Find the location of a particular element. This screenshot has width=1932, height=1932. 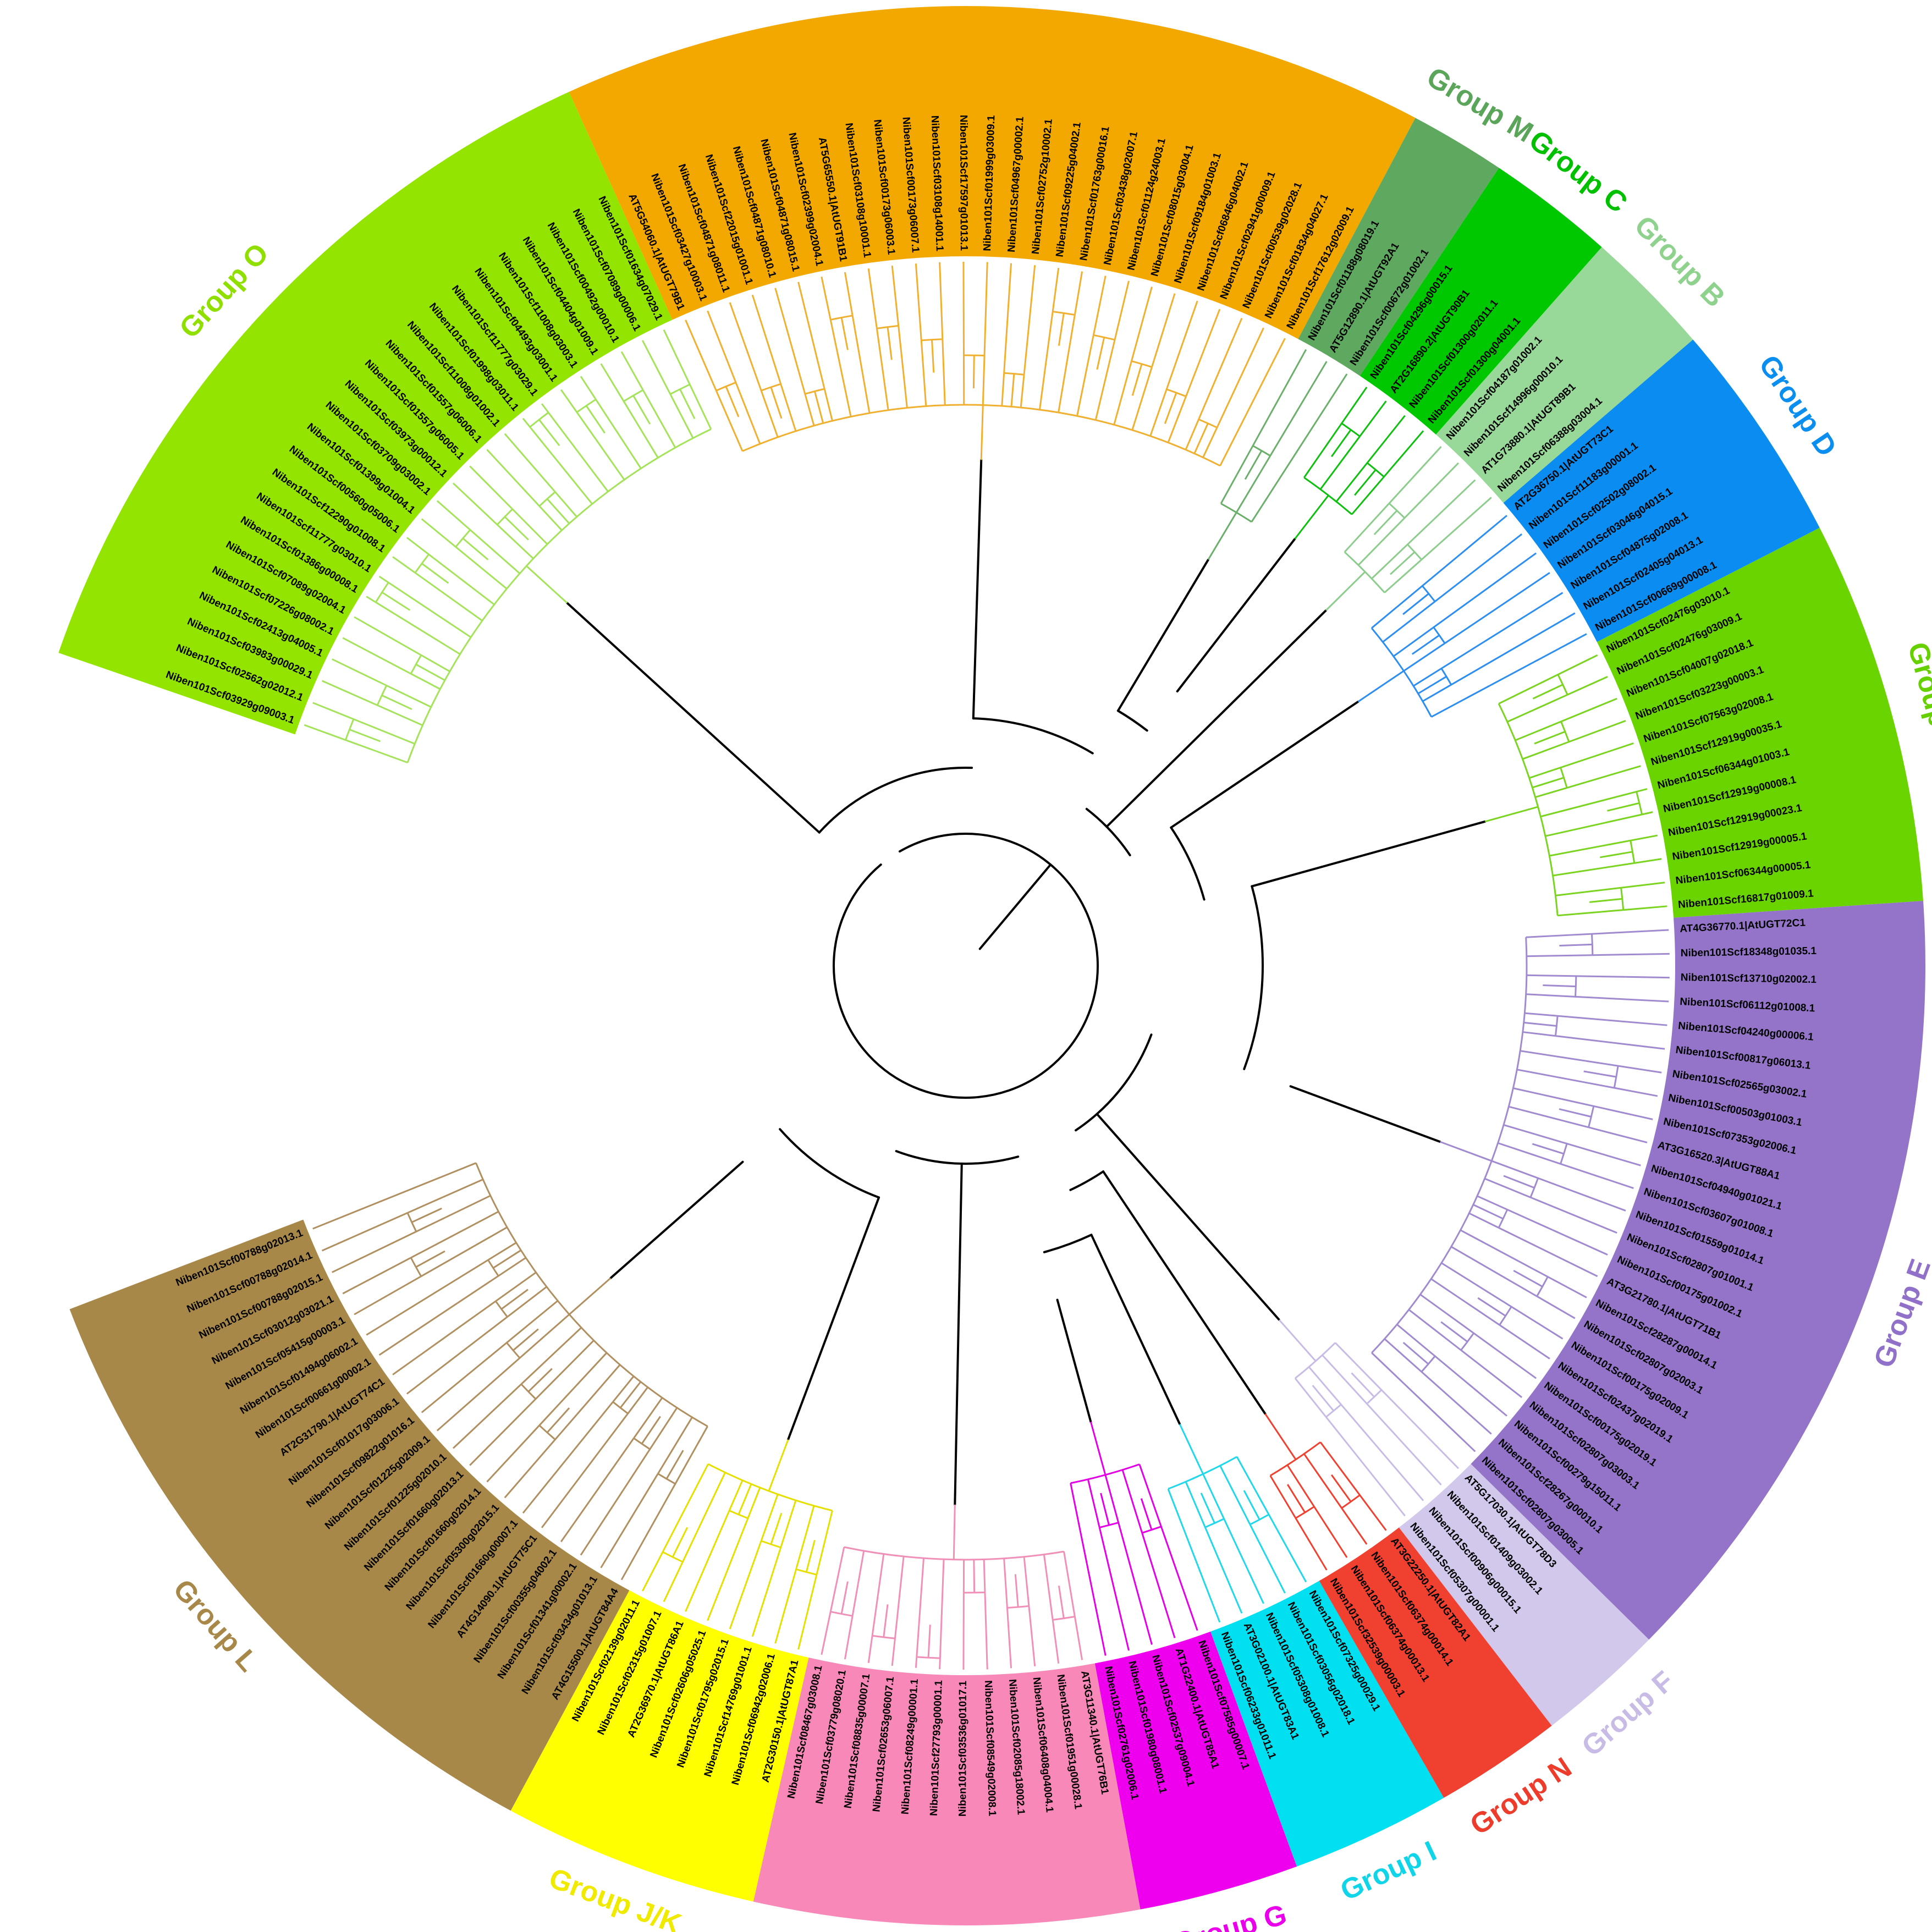

group-band-g is located at coordinates (1195, 1770).